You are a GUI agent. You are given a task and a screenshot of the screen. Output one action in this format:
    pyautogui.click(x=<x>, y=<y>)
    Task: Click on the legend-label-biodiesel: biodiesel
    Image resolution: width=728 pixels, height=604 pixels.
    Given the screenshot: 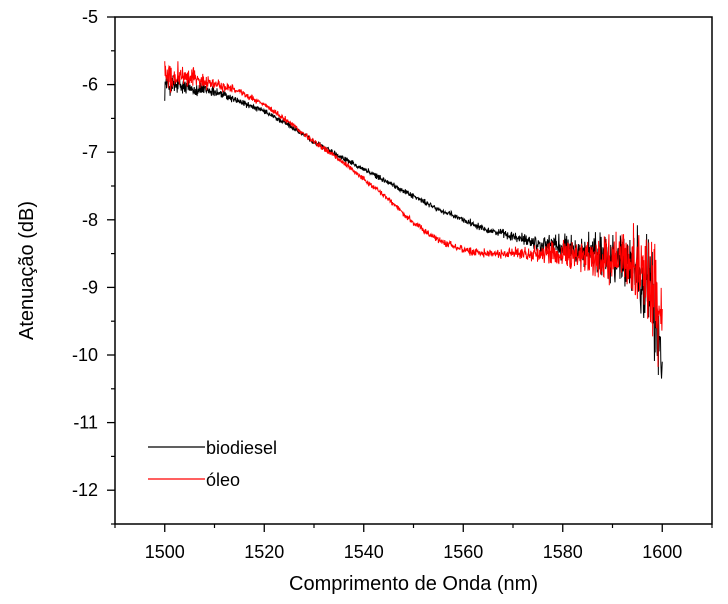 What is the action you would take?
    pyautogui.click(x=241, y=448)
    